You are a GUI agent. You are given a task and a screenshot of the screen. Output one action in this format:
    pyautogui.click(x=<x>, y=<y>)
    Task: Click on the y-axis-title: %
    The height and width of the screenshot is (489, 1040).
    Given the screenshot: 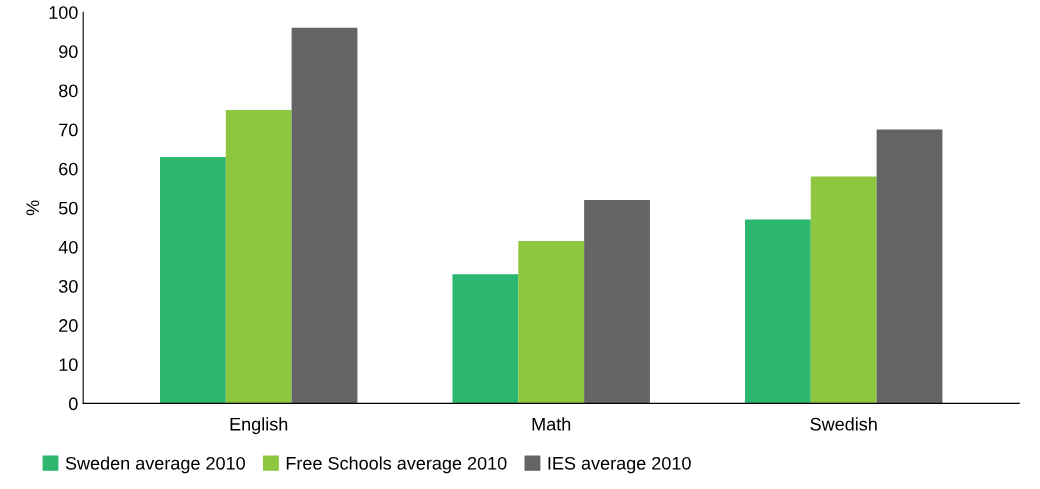 What is the action you would take?
    pyautogui.click(x=33, y=208)
    